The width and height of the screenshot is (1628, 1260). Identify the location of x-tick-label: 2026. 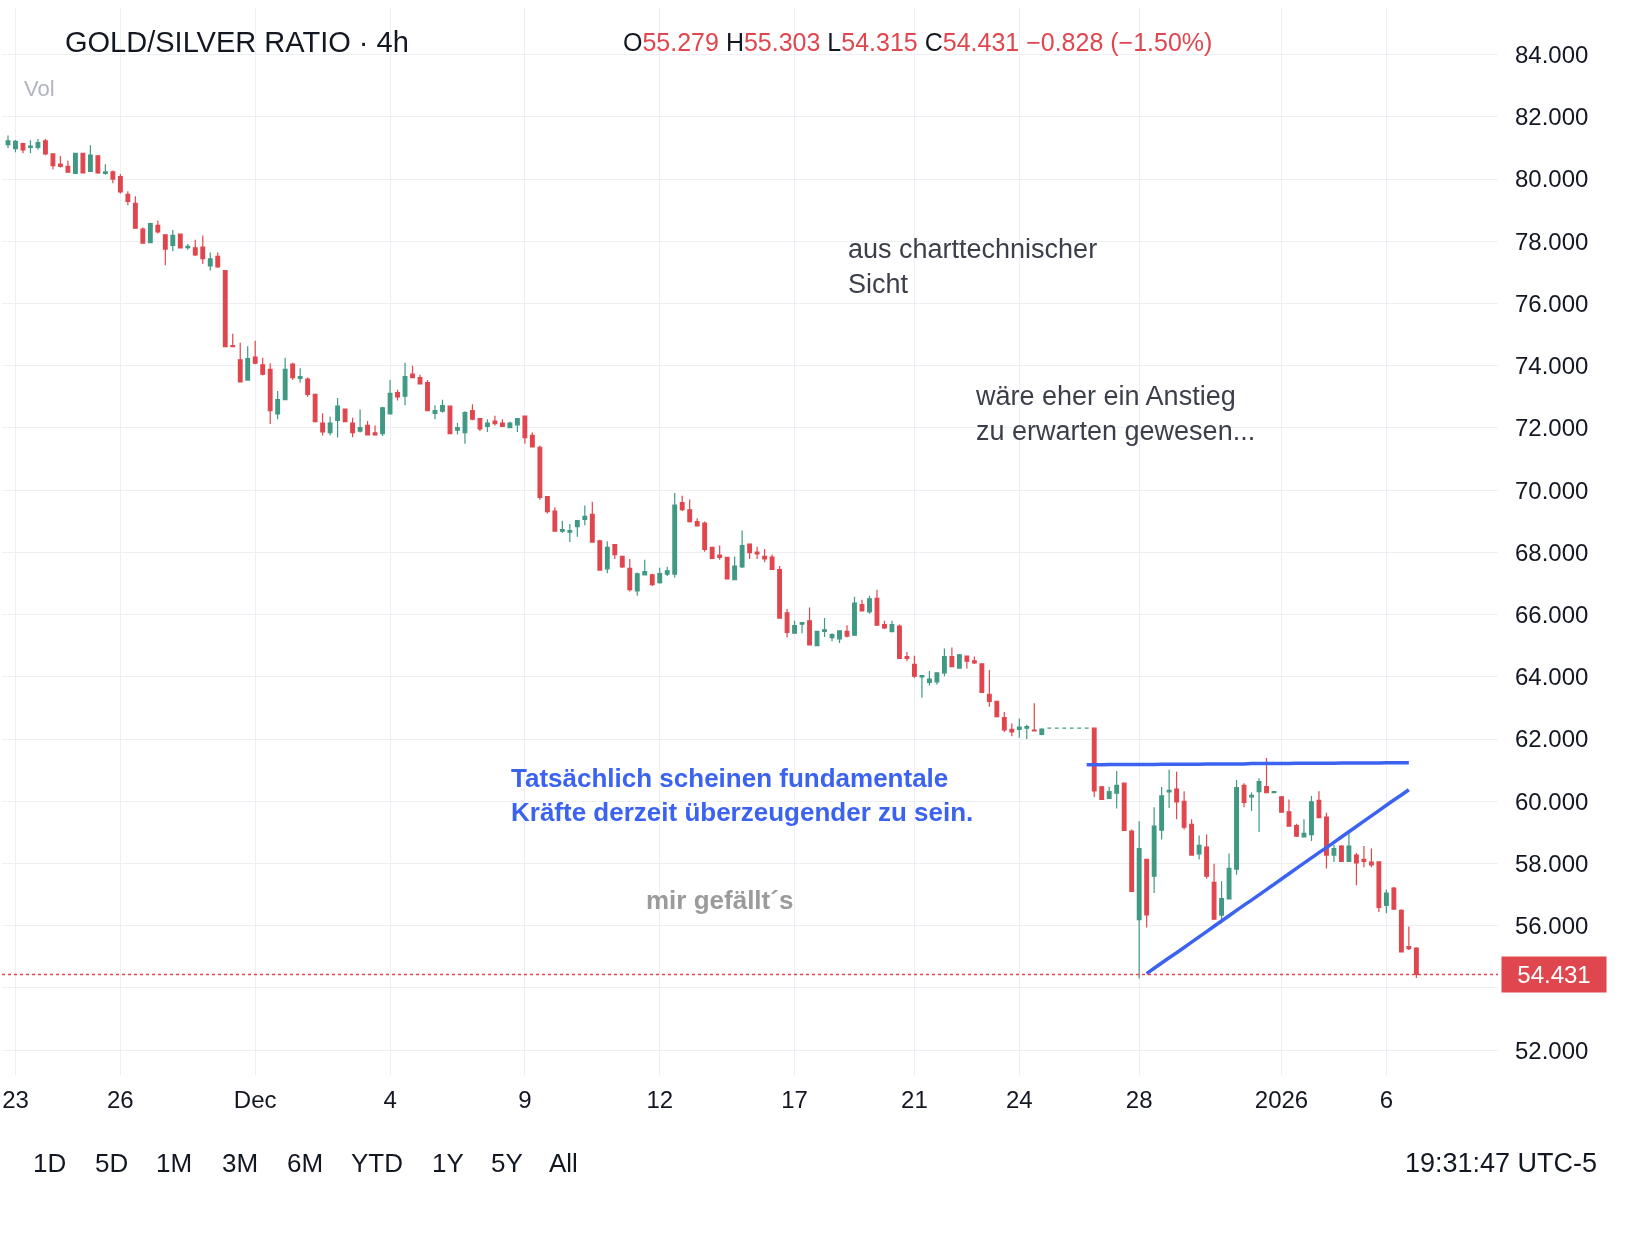
(1281, 1099).